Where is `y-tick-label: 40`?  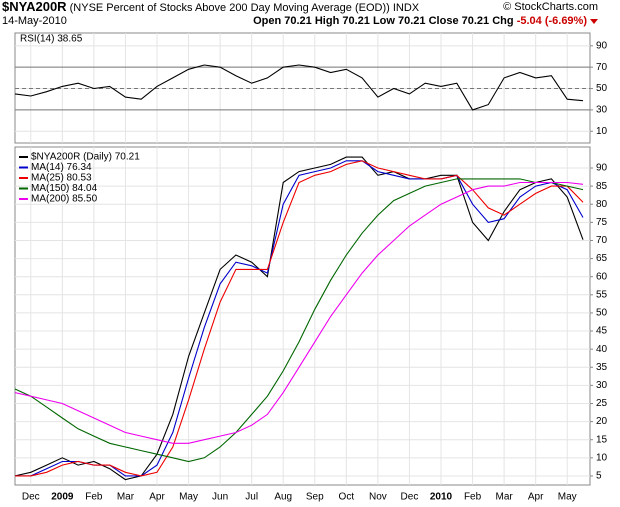 y-tick-label: 40 is located at coordinates (602, 349).